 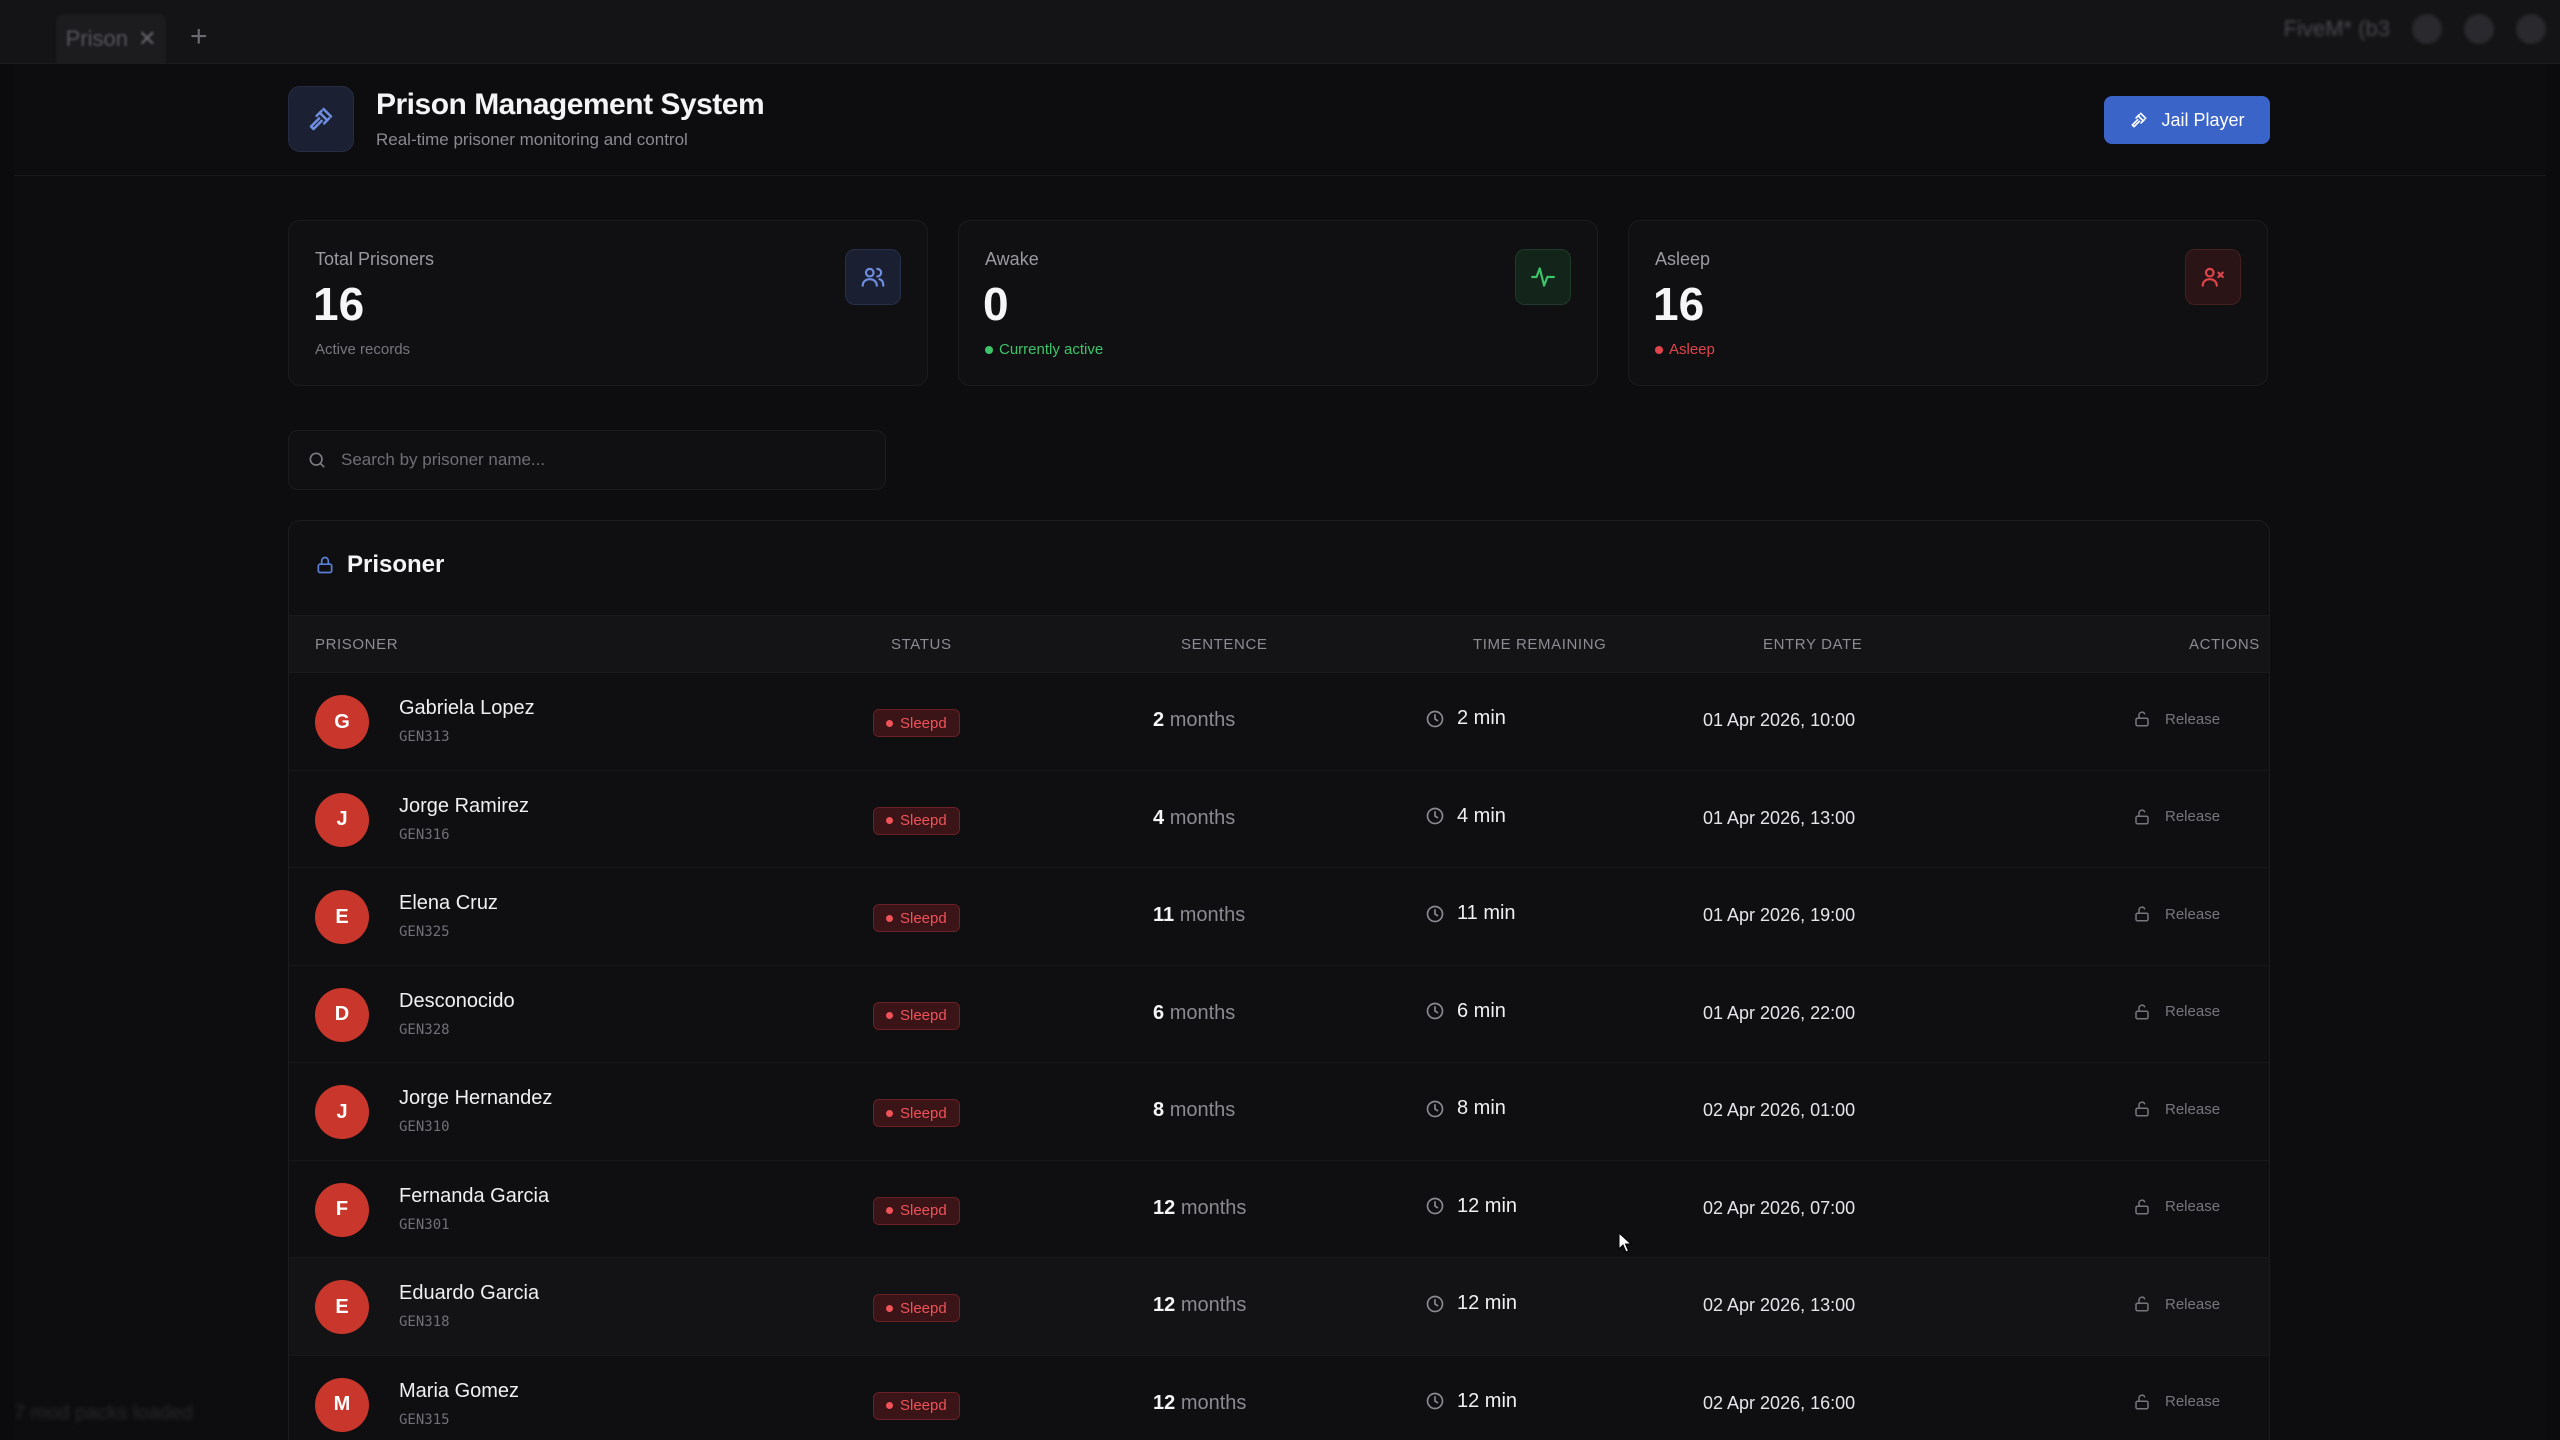 I want to click on column-header-prisoner: PRISONER, so click(x=357, y=644).